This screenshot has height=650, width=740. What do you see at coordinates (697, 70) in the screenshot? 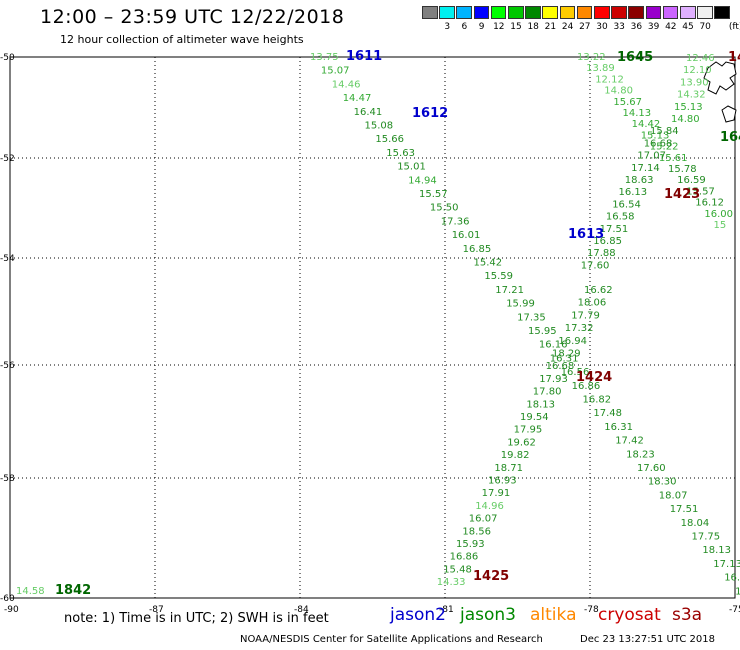
I see `wave-height-value: 12.10` at bounding box center [697, 70].